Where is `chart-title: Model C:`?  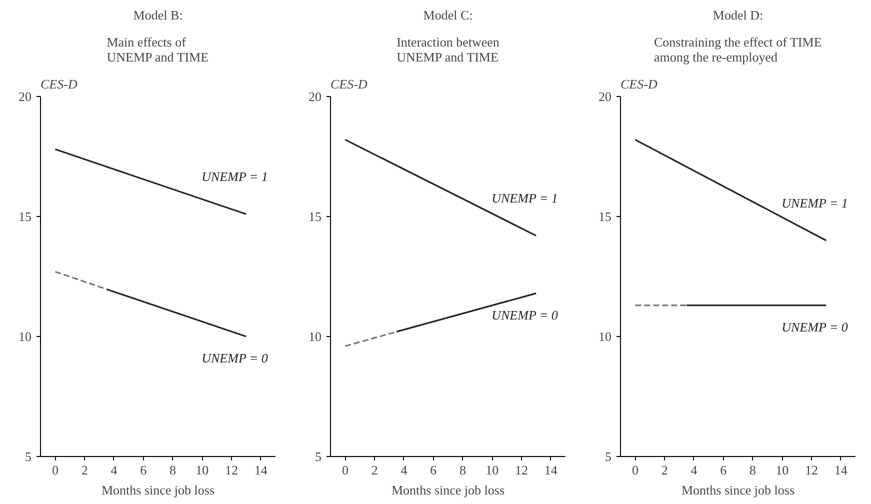 chart-title: Model C: is located at coordinates (448, 15).